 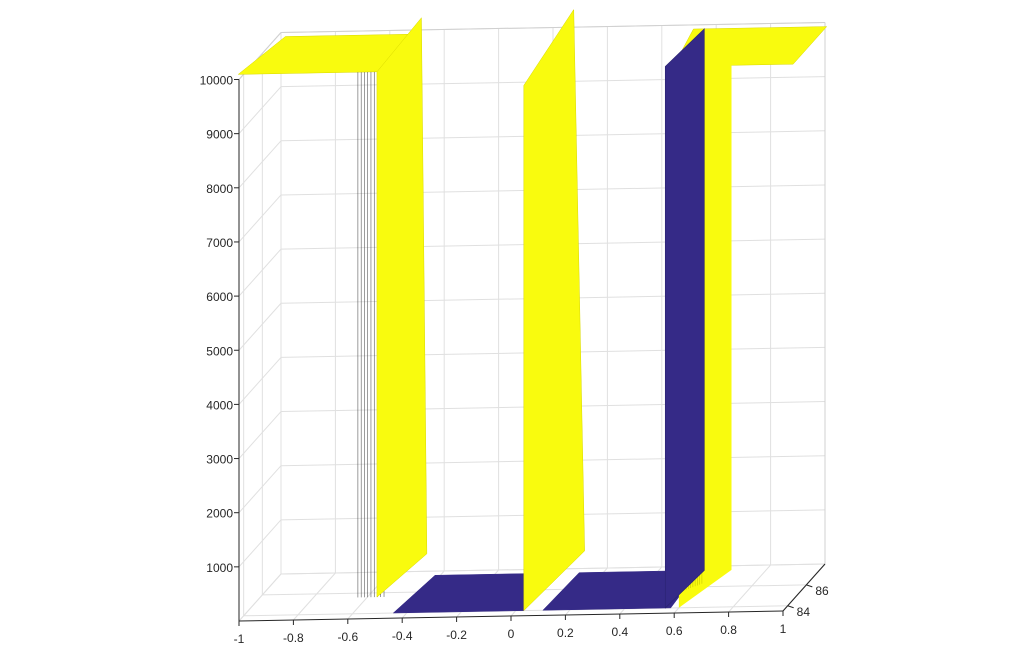 I want to click on z-tick-label: 5000, so click(x=219, y=351).